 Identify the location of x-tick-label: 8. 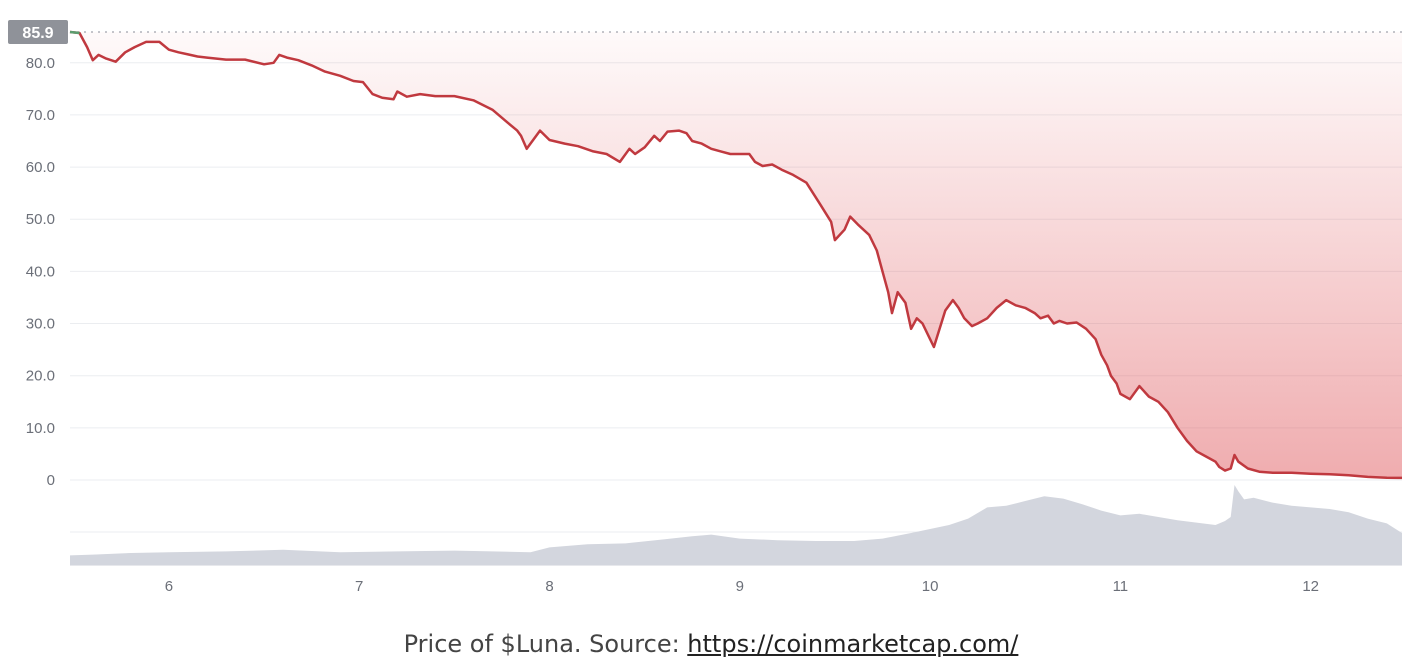
(549, 586).